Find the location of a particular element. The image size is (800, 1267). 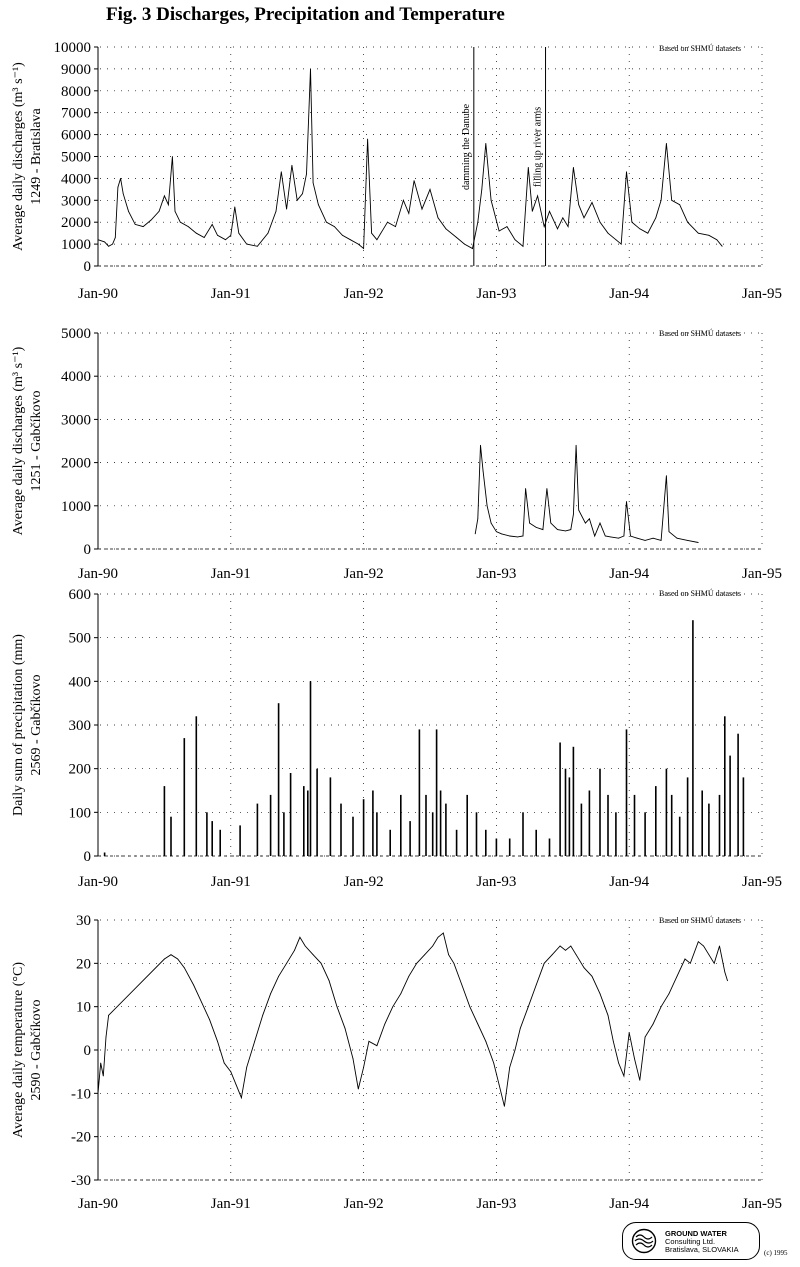

logo-company-location: Bratislava, SLOVAKIA is located at coordinates (702, 1249).